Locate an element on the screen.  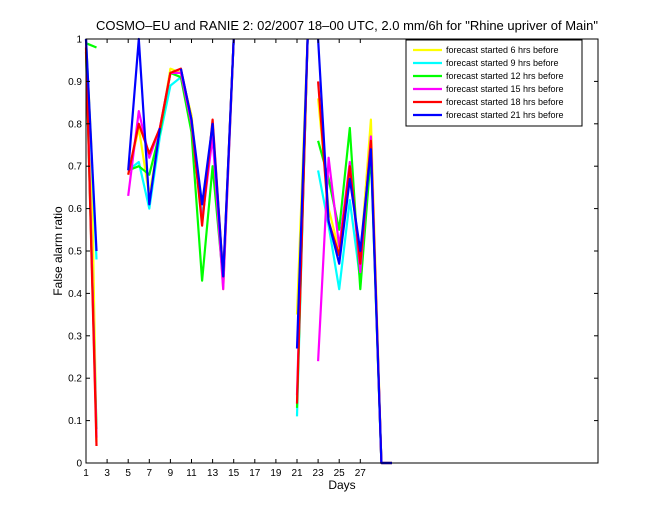
y-tick-label: 0.5 is located at coordinates (75, 252).